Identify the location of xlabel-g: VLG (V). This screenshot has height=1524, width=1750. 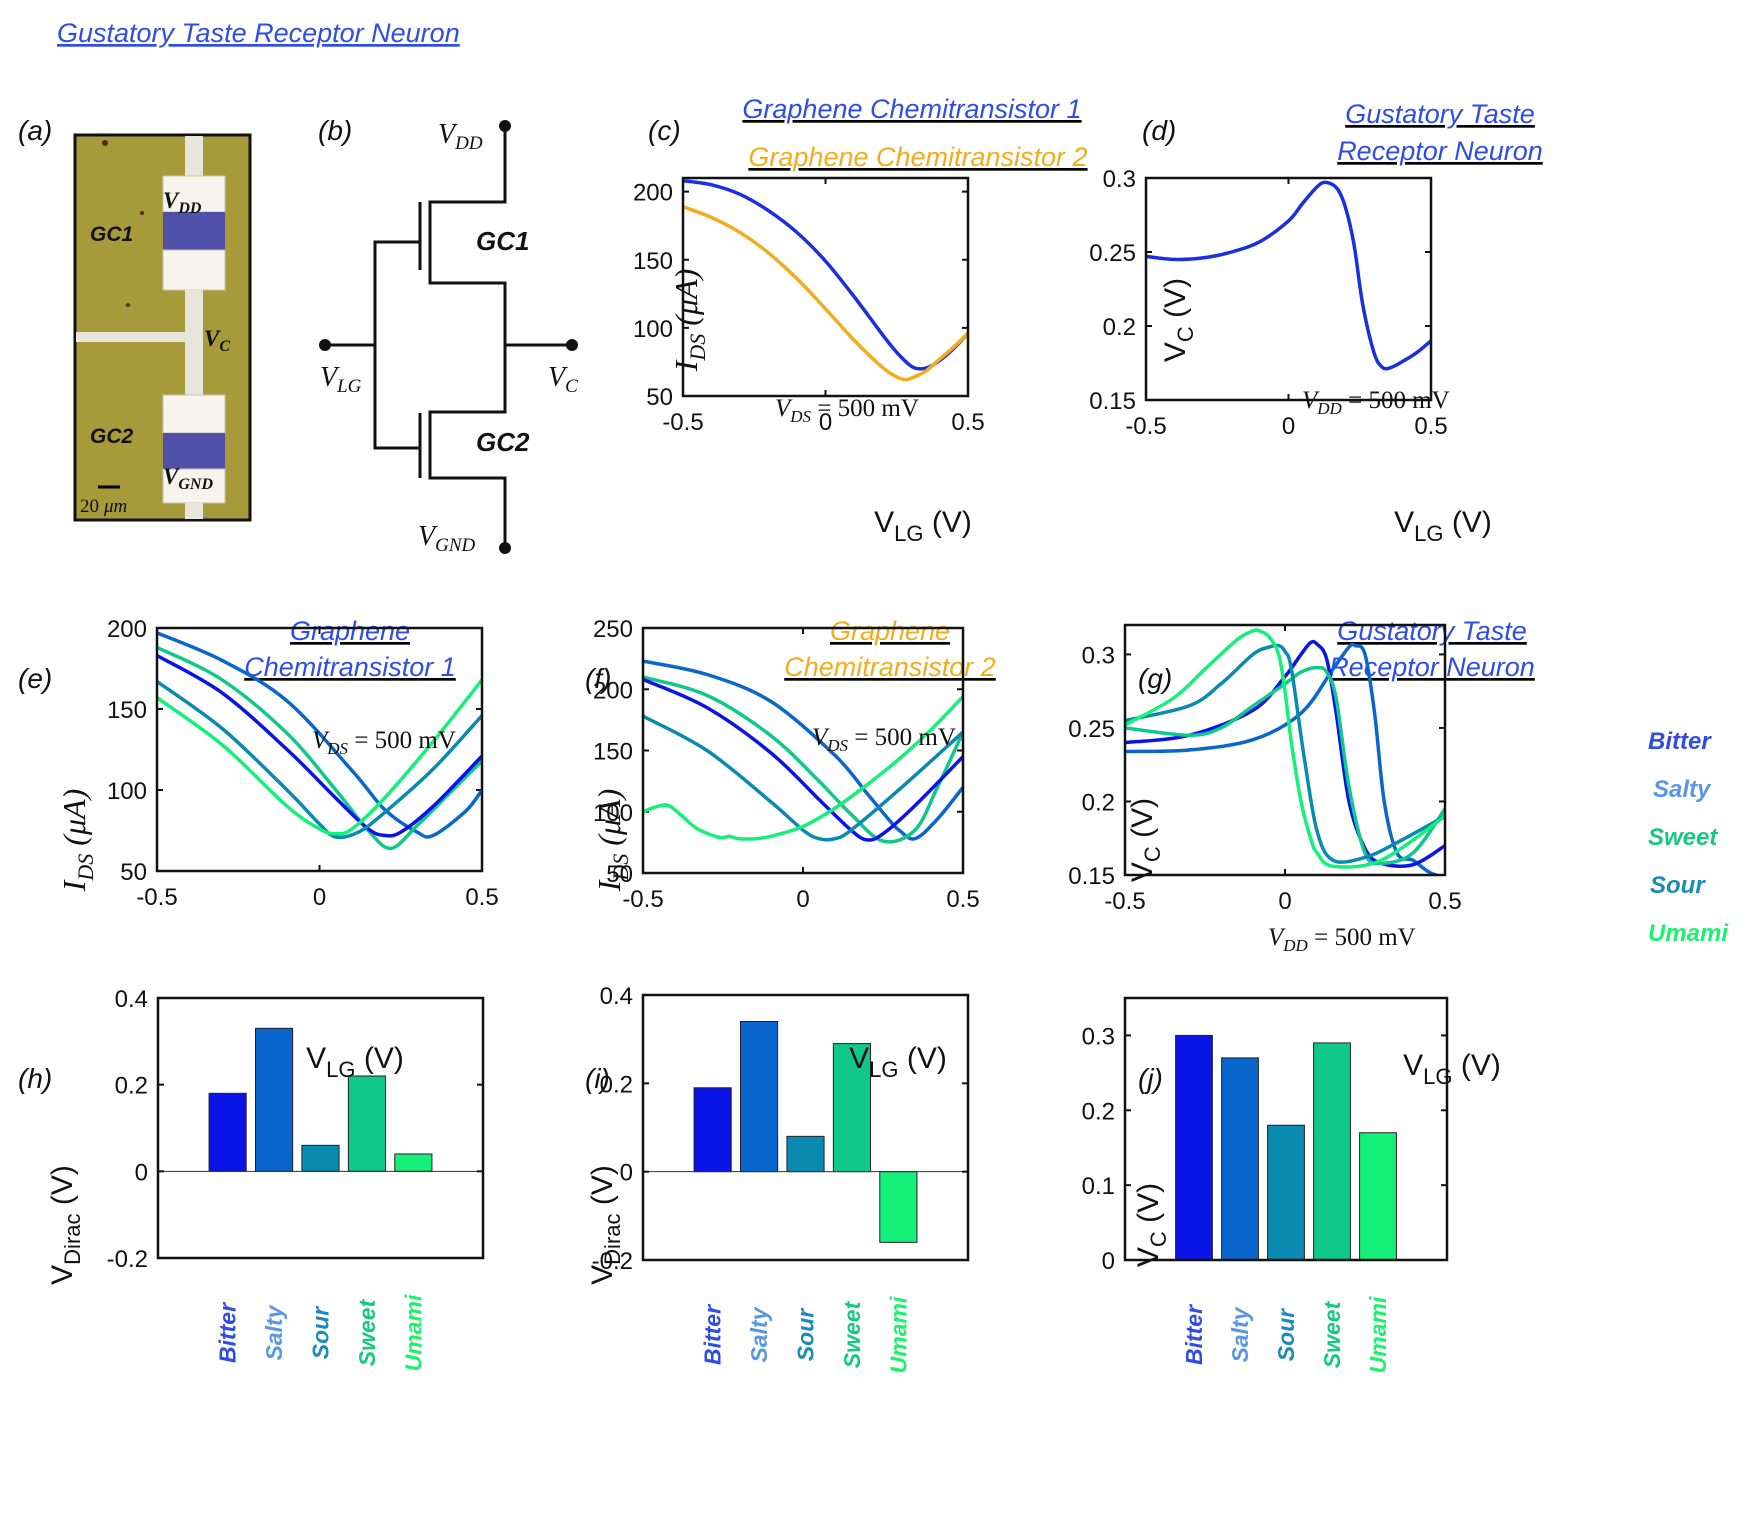
(1452, 1069).